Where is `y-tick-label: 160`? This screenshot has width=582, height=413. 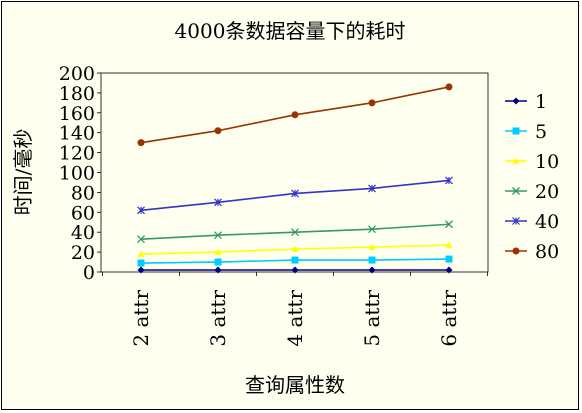 y-tick-label: 160 is located at coordinates (77, 114).